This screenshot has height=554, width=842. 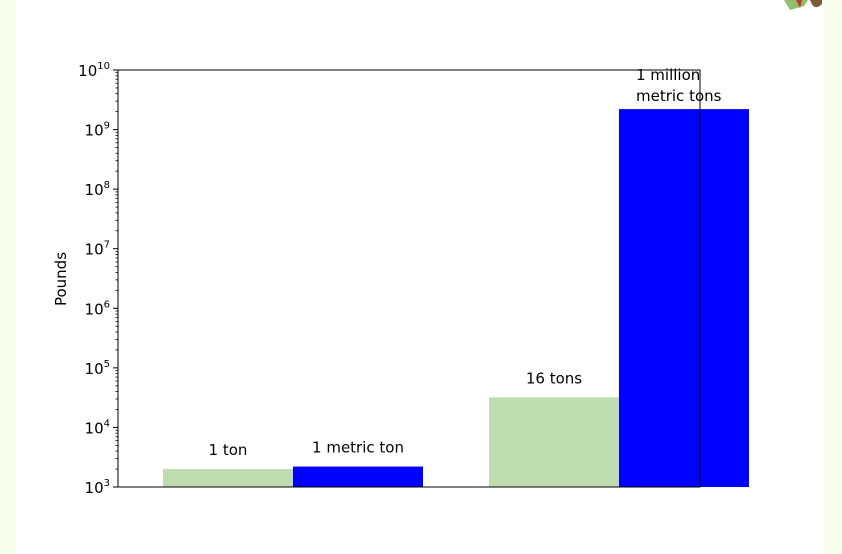 I want to click on y-tick-label: 10⁷, so click(x=97, y=249).